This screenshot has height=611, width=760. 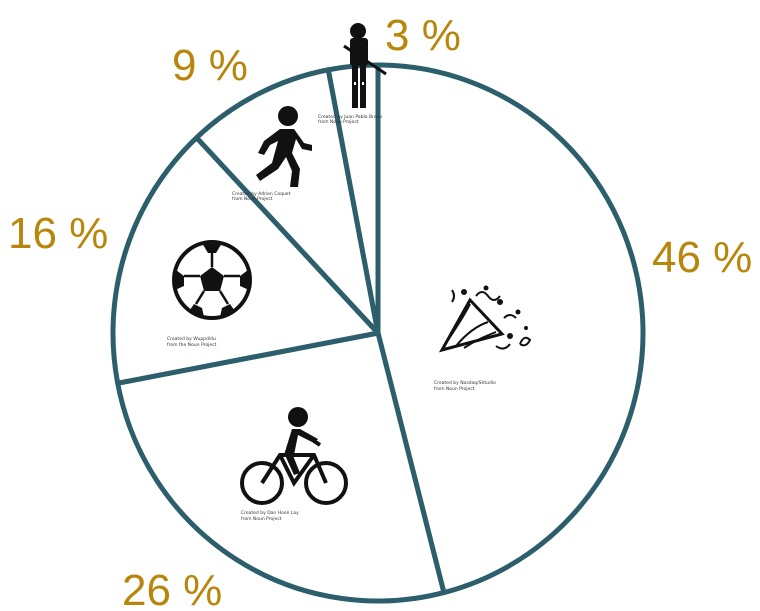 What do you see at coordinates (294, 456) in the screenshot?
I see `cyclist-icon` at bounding box center [294, 456].